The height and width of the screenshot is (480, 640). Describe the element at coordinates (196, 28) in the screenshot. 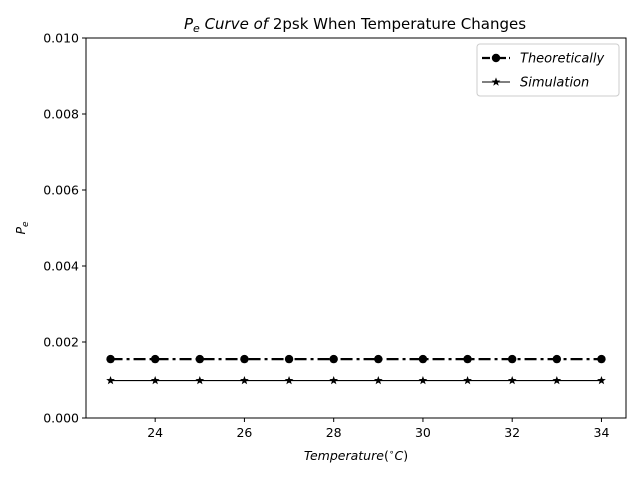

I see `title-prefix-sub: e` at that location.